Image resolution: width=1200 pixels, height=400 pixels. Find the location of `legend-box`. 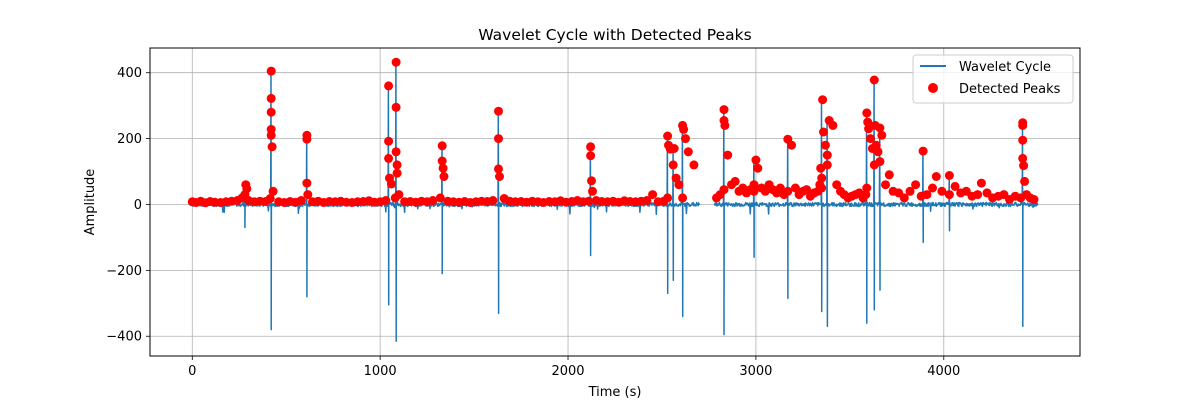

legend-box is located at coordinates (993, 79).